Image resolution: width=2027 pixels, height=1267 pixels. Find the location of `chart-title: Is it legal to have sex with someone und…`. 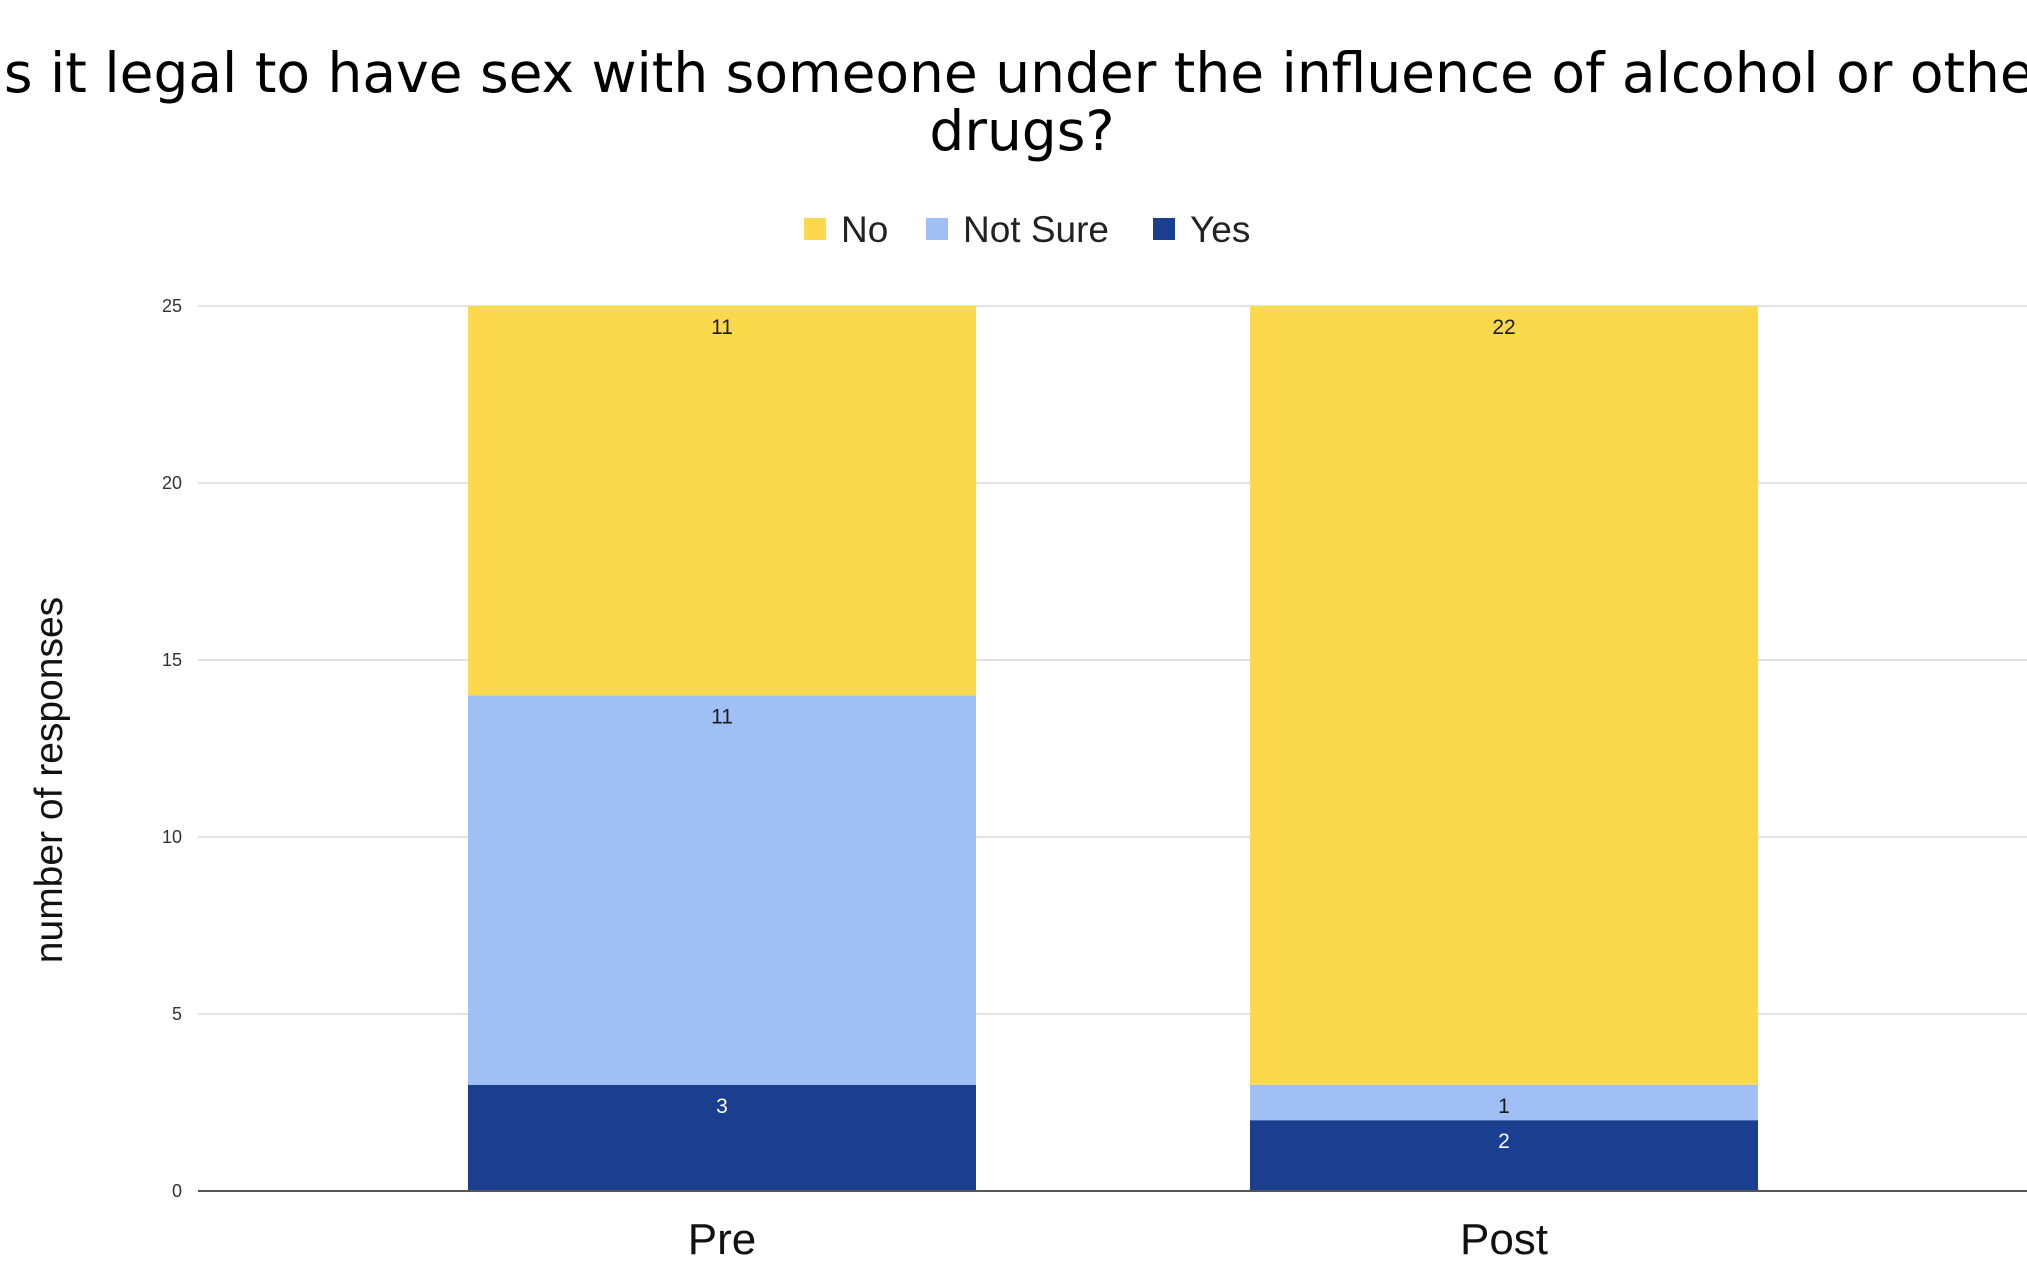

chart-title: Is it legal to have sex with someone und… is located at coordinates (1013, 102).